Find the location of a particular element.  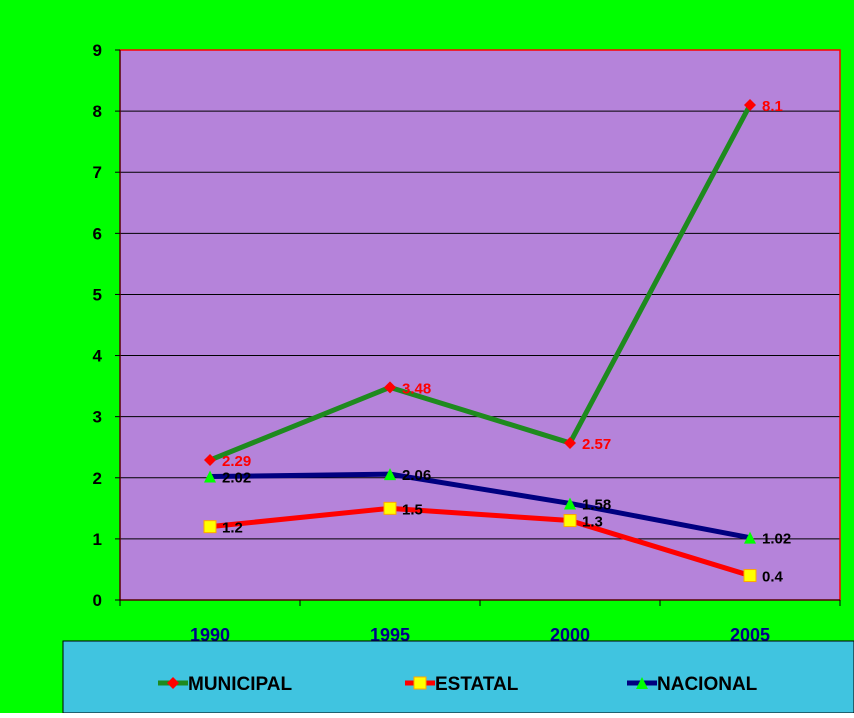

y-tick-label: 7 is located at coordinates (97, 172).